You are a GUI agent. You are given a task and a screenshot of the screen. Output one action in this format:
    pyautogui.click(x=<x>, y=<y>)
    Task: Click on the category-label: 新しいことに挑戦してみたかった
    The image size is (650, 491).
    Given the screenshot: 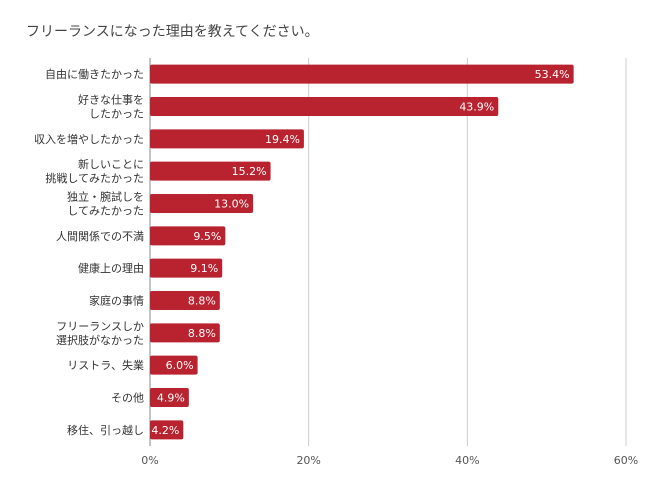 What is the action you would take?
    pyautogui.click(x=94, y=171)
    